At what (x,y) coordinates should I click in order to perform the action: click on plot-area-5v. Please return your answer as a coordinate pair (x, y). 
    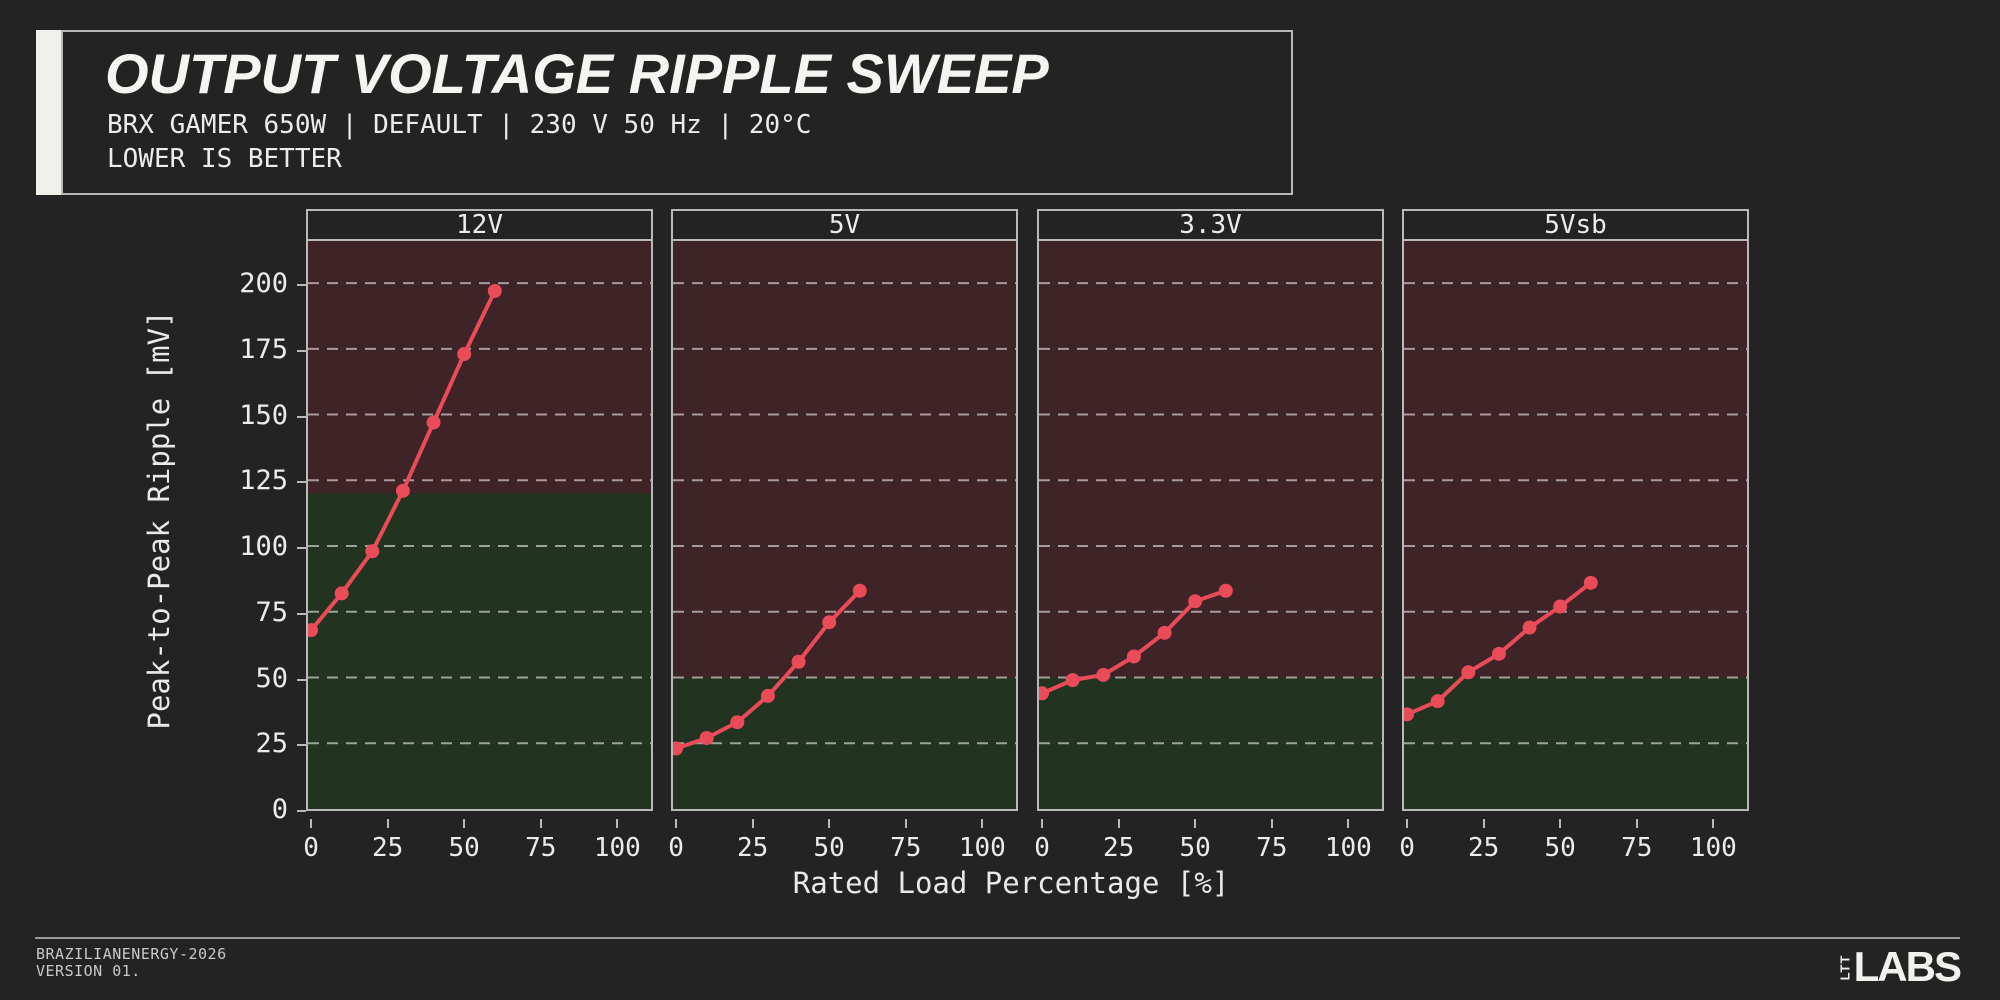
    Looking at the image, I should click on (844, 526).